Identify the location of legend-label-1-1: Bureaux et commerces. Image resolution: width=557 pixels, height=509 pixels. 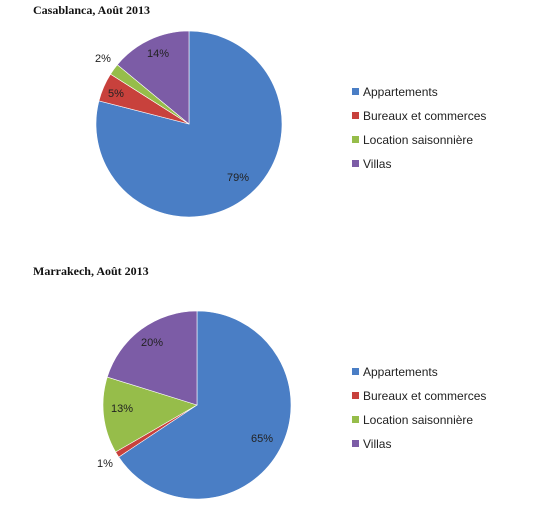
(424, 396).